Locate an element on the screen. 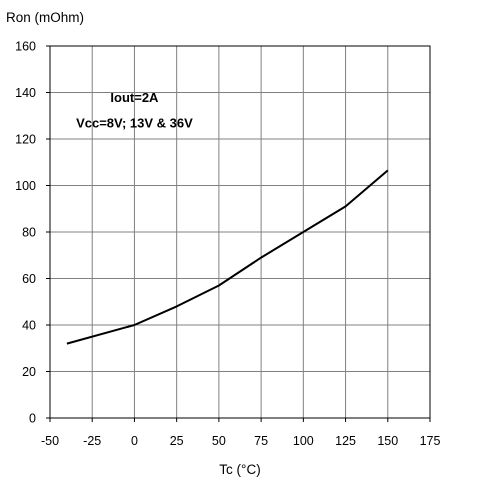 Image resolution: width=491 pixels, height=480 pixels. y-tick-label: 60 is located at coordinates (29, 279).